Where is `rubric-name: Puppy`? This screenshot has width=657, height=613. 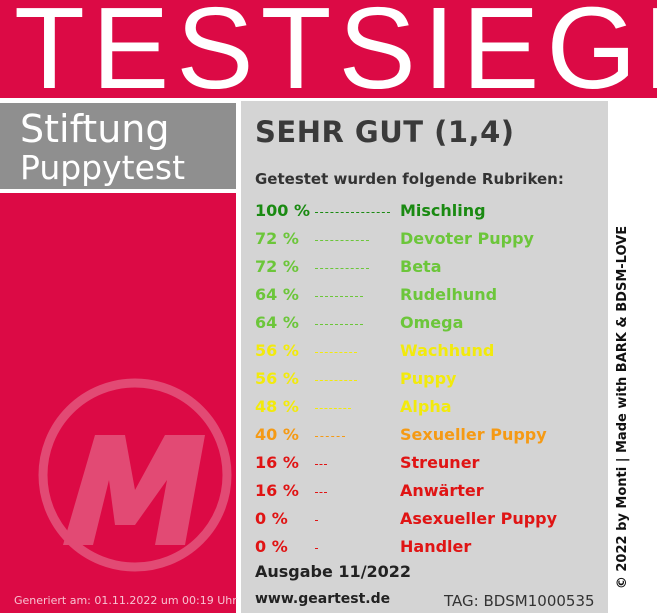 rubric-name: Puppy is located at coordinates (428, 378).